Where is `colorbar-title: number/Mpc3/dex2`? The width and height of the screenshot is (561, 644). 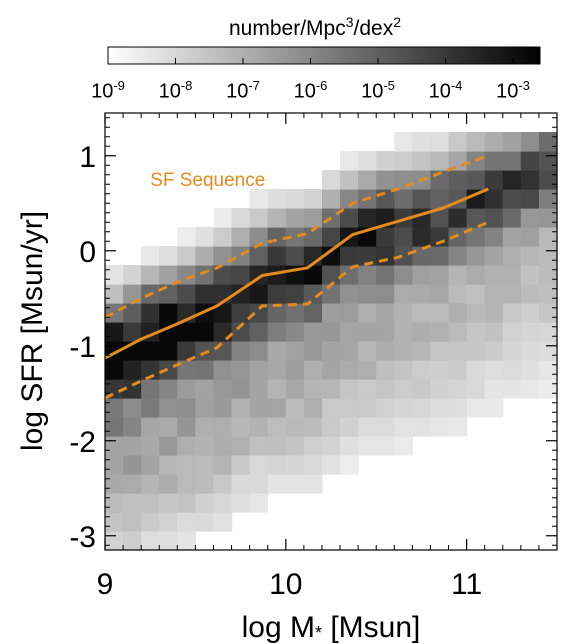
colorbar-title: number/Mpc3/dex2 is located at coordinates (314, 27).